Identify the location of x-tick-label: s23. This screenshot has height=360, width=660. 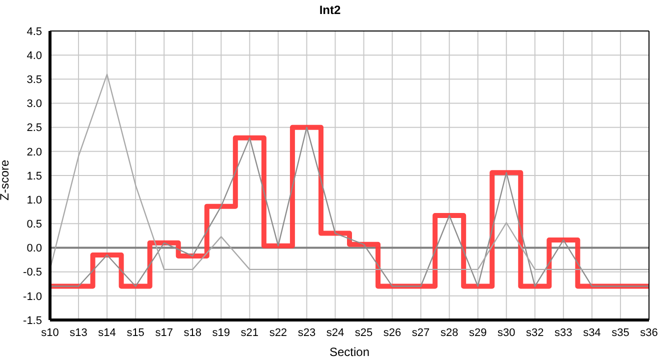
(307, 332).